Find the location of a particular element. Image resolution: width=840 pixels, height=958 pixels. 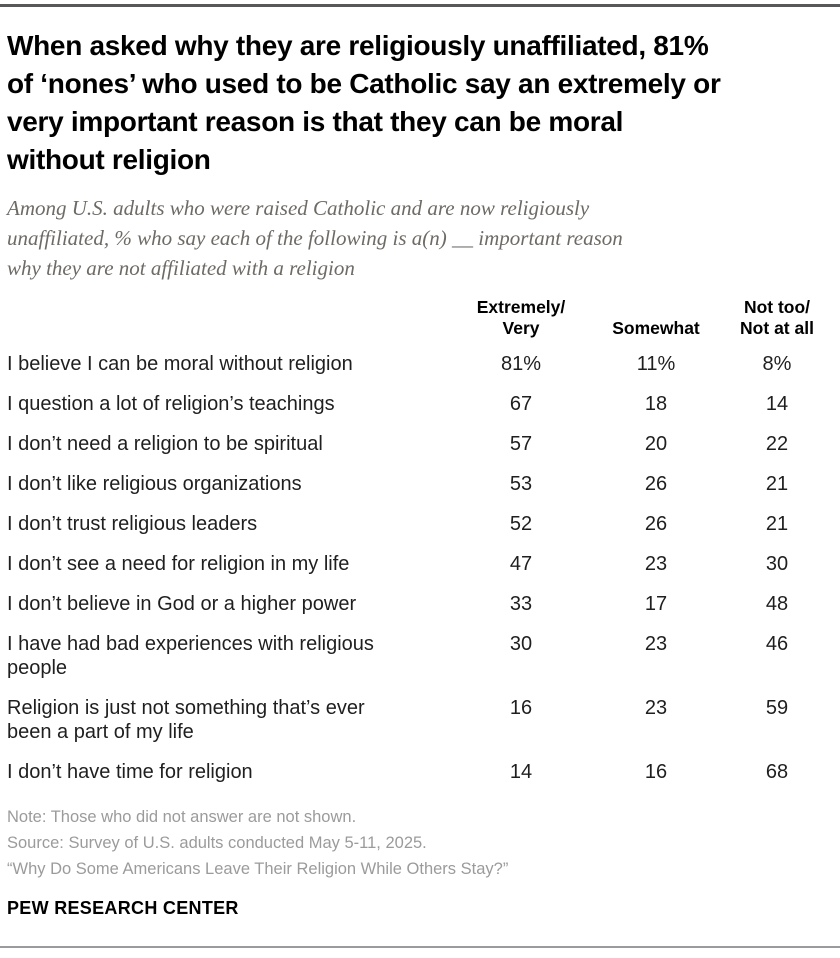

row-label: I don’t believe in God or a higher power is located at coordinates (182, 604).